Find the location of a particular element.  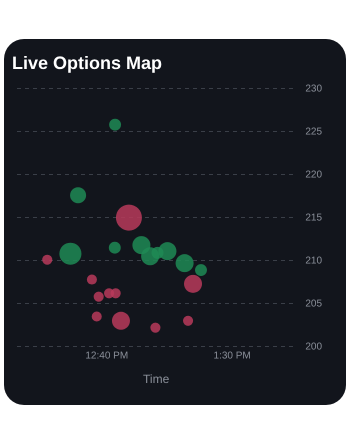

y-tick-label: 220 is located at coordinates (313, 174).